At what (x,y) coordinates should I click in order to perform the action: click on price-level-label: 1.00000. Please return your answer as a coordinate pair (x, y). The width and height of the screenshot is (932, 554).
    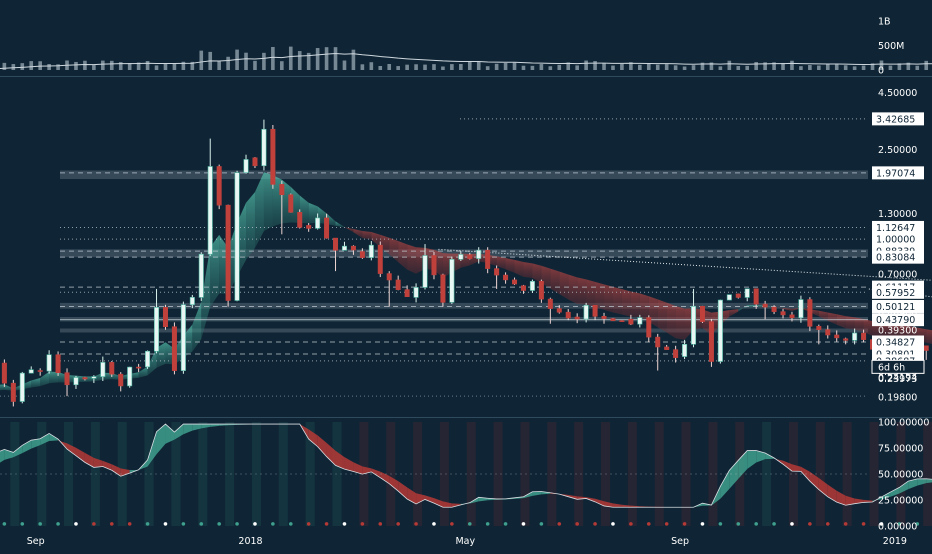
    Looking at the image, I should click on (895, 240).